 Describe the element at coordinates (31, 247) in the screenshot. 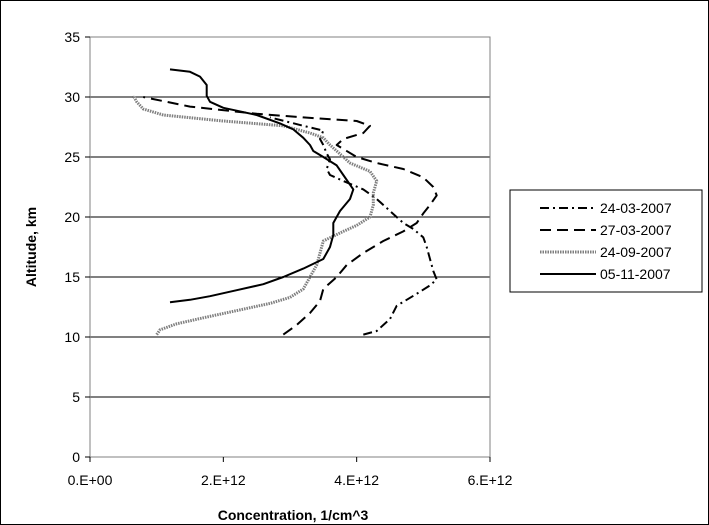

I see `y-axis-title: Altitude, km` at that location.